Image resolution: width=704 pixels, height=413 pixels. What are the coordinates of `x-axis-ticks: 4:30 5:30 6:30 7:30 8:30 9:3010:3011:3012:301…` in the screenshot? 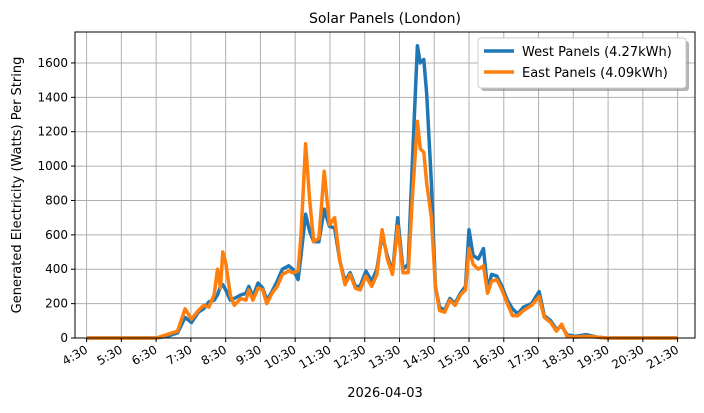 It's located at (370, 355).